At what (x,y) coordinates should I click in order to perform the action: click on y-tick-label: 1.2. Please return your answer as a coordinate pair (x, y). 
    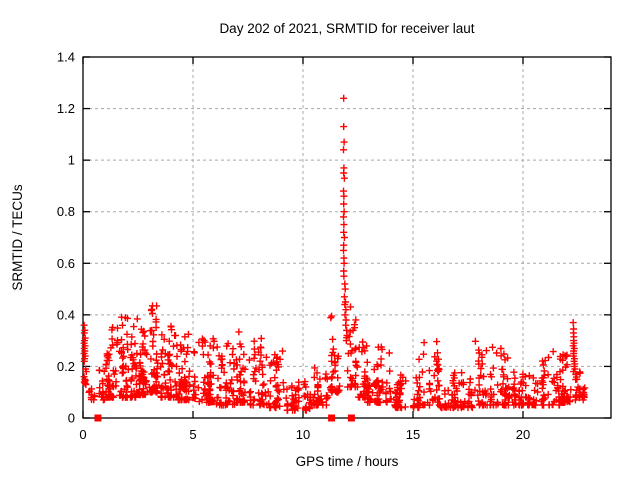
    Looking at the image, I should click on (66, 108).